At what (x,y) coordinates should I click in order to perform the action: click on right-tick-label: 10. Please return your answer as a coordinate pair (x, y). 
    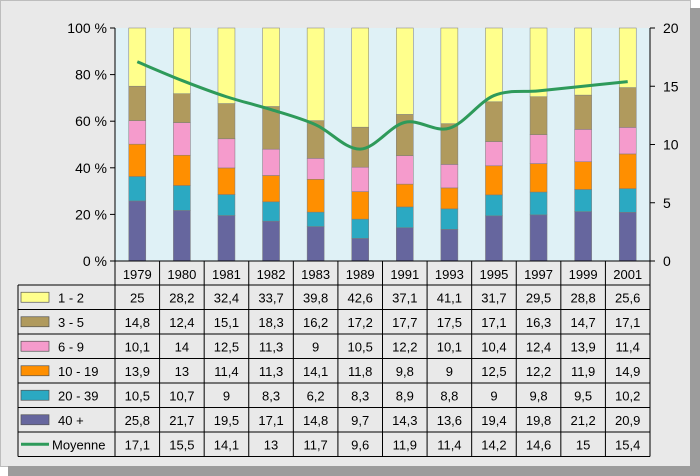
    Looking at the image, I should click on (671, 145).